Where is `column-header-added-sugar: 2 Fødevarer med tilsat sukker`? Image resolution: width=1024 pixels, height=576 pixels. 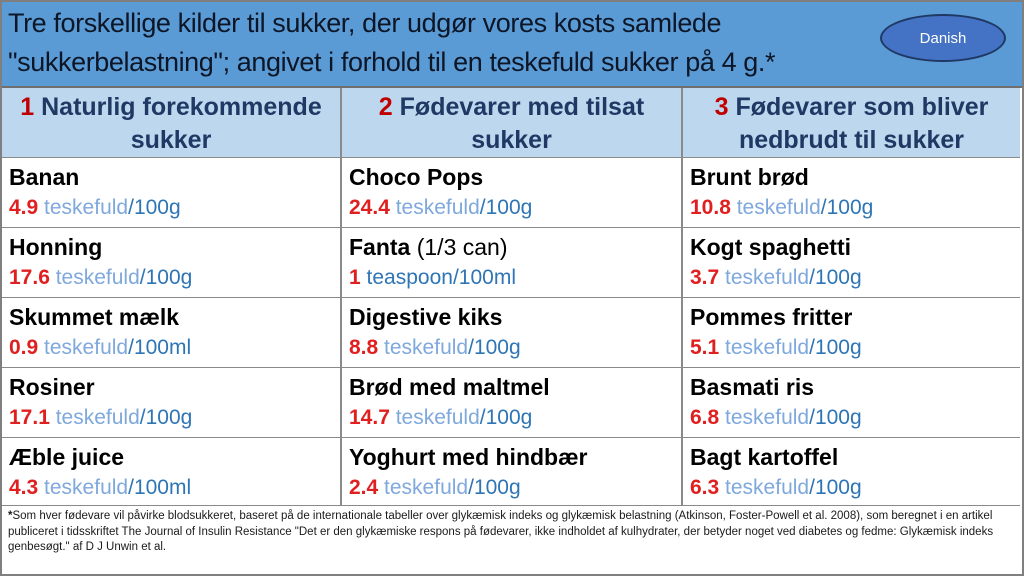
column-header-added-sugar: 2 Fødevarer med tilsat sukker is located at coordinates (511, 123).